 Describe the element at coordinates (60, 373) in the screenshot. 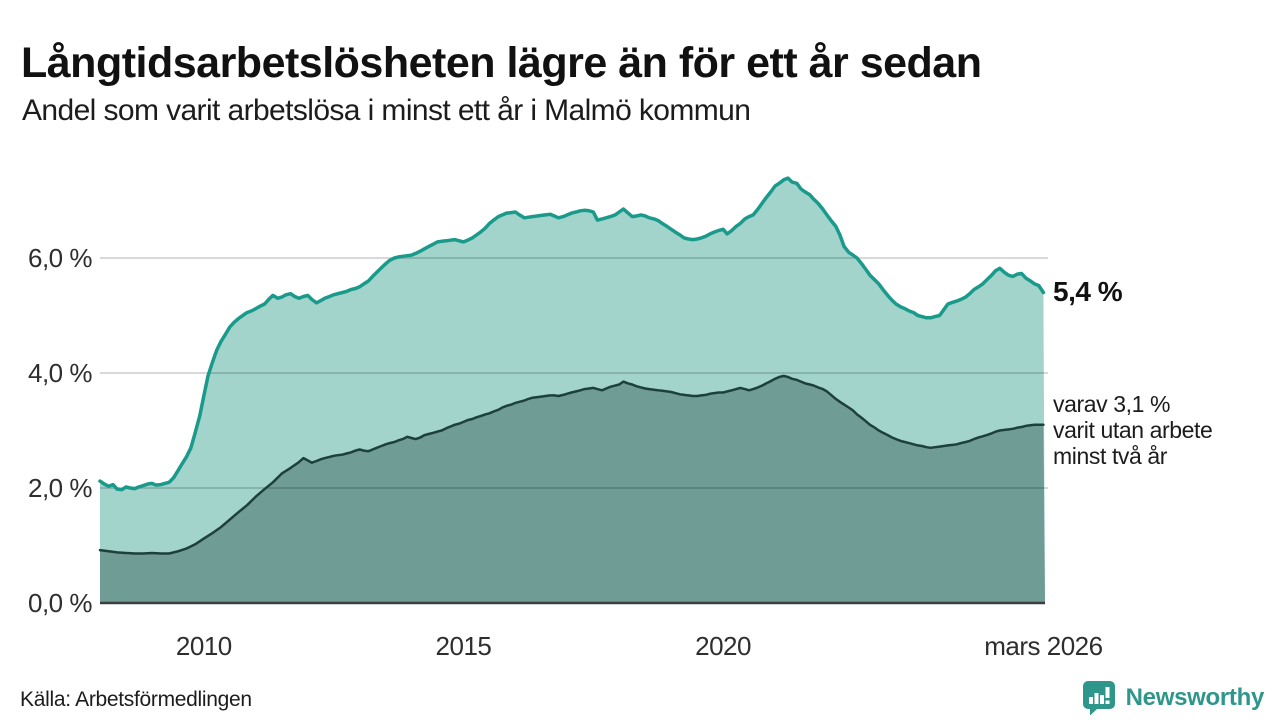

I see `y-tick-label: 4,0 %` at that location.